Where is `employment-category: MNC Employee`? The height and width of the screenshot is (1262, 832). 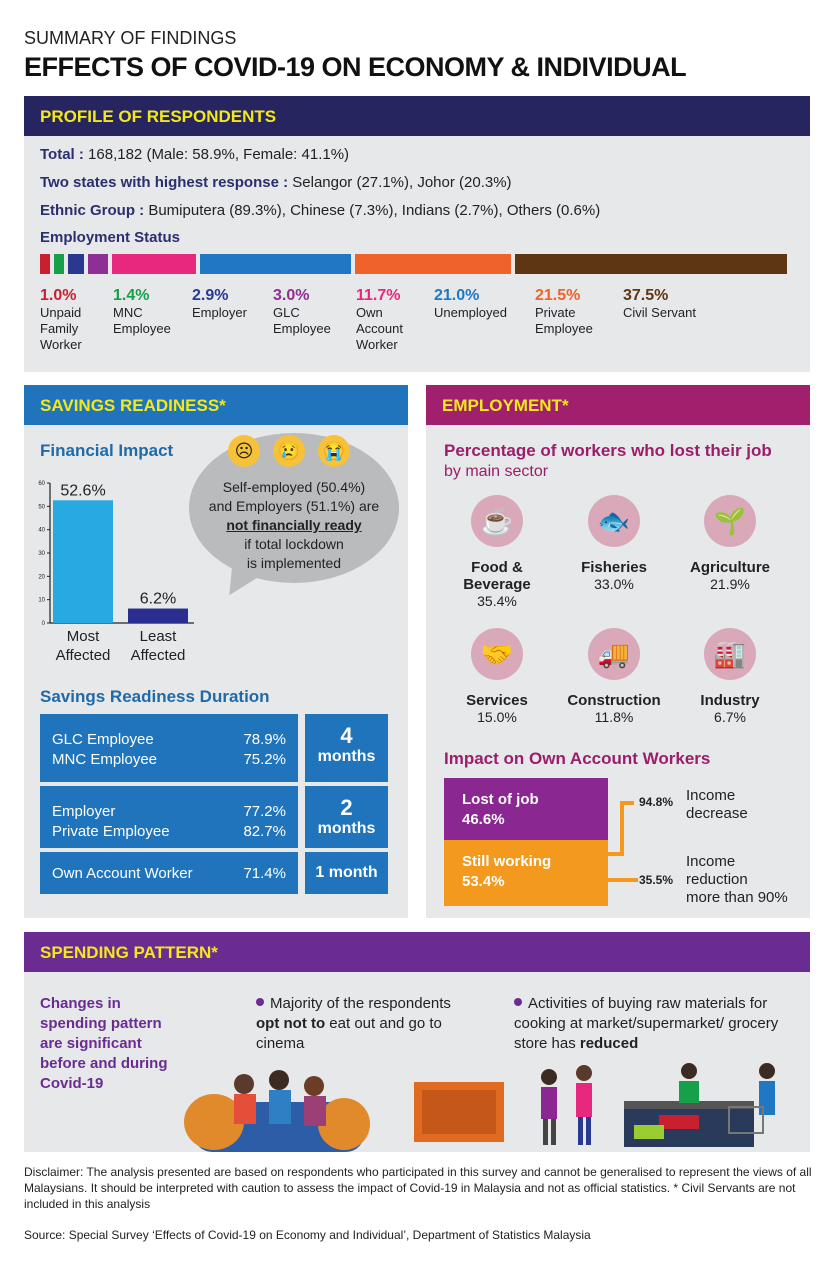
employment-category: MNC Employee is located at coordinates (142, 320).